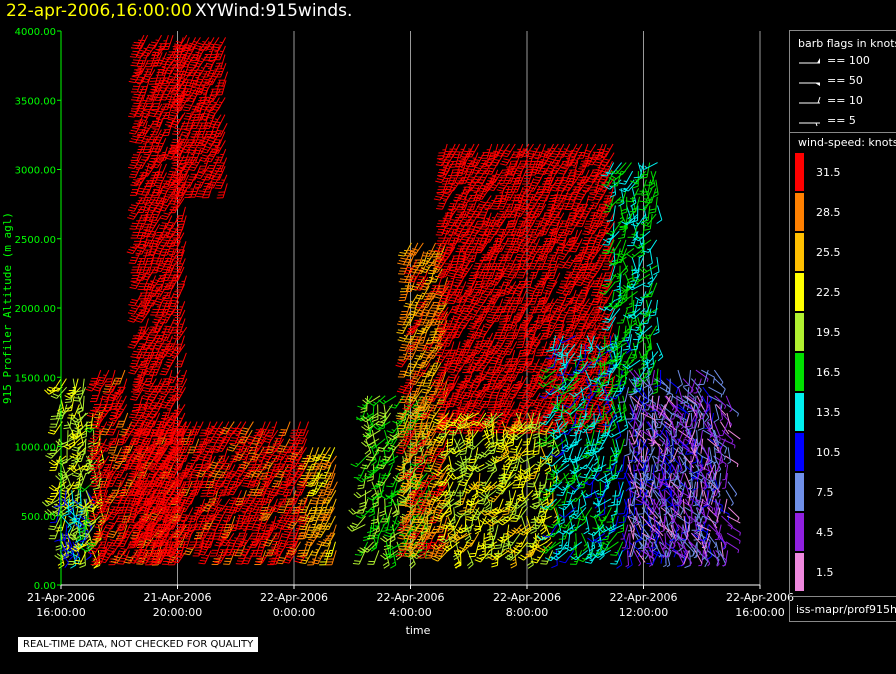 This screenshot has height=674, width=896. What do you see at coordinates (138, 644) in the screenshot?
I see `quality-note: REAL-TIME DATA, NOT CHECKED FOR QUALITY` at bounding box center [138, 644].